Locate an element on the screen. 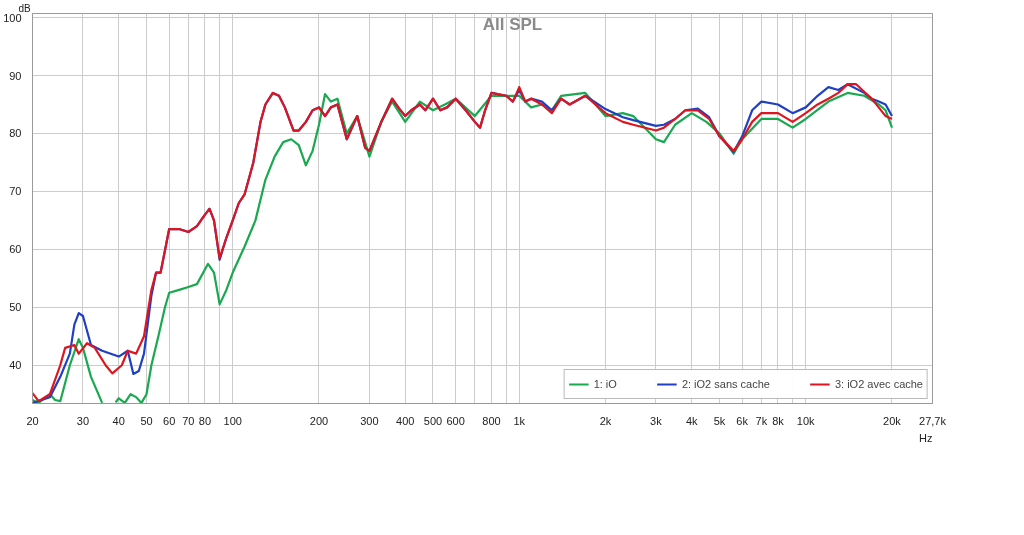  x-tick-label: 30 is located at coordinates (83, 420).